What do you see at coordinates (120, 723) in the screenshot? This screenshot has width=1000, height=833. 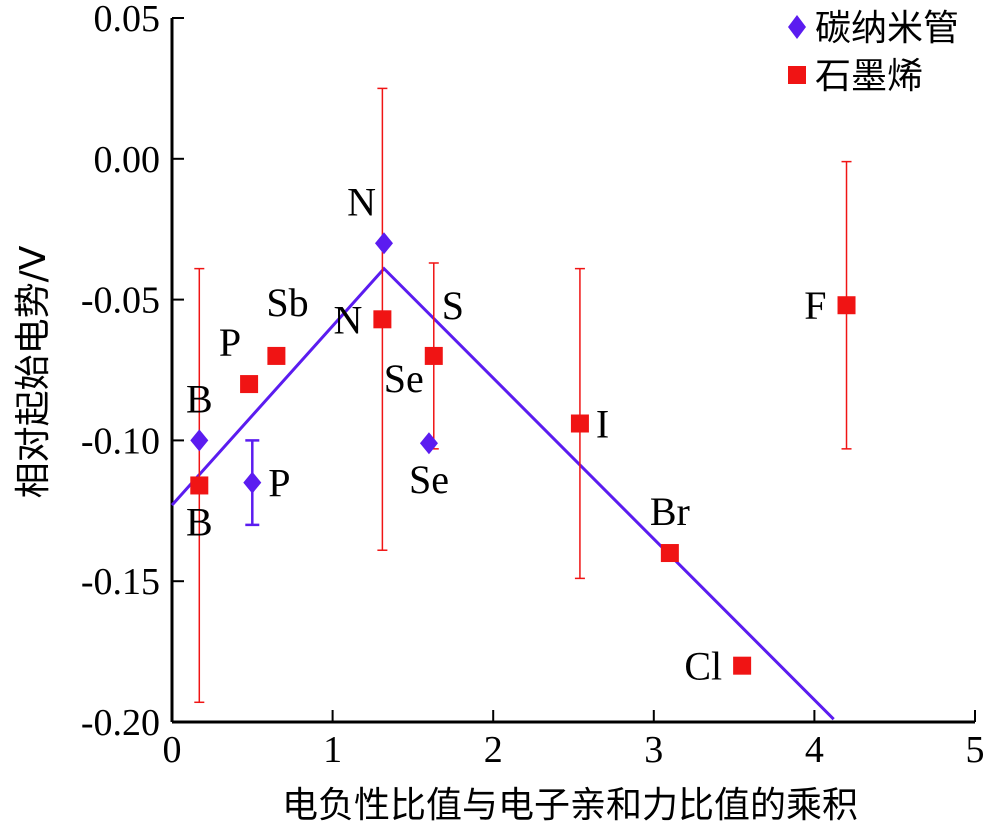 I see `y-tick-label: -0.20` at bounding box center [120, 723].